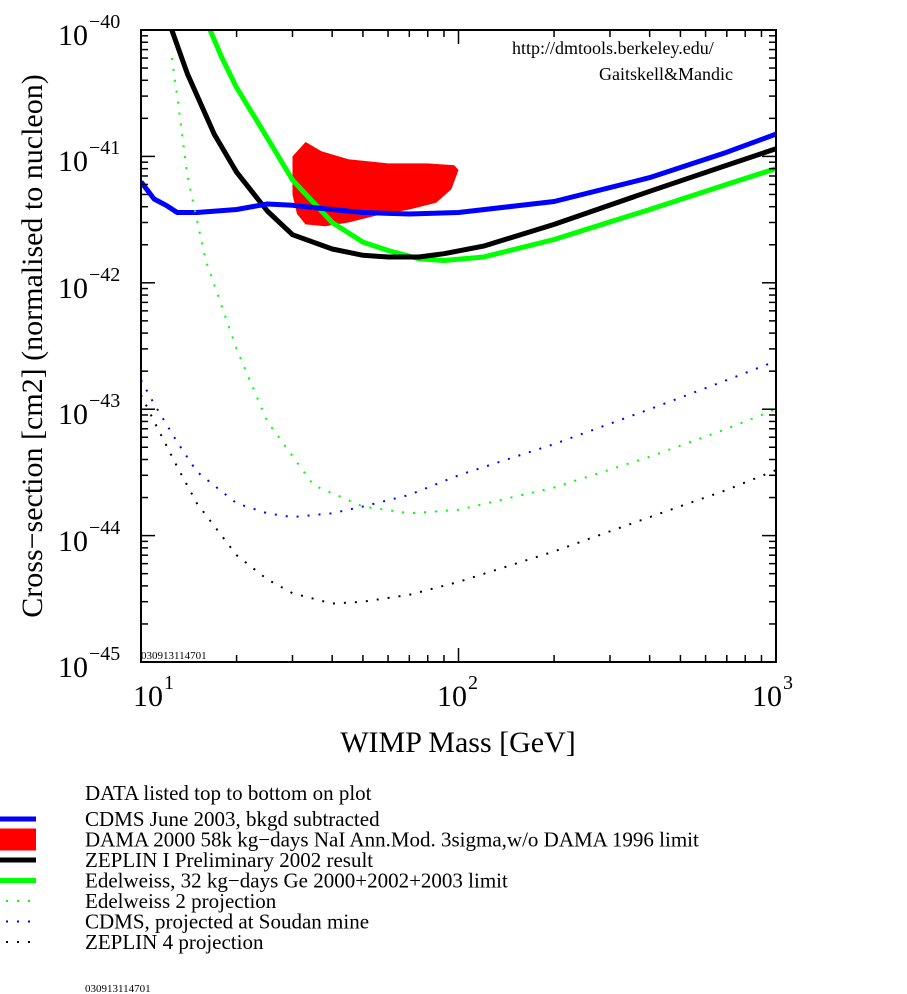  I want to click on url-annotation: http://dmtools.berkeley.edu/, so click(613, 48).